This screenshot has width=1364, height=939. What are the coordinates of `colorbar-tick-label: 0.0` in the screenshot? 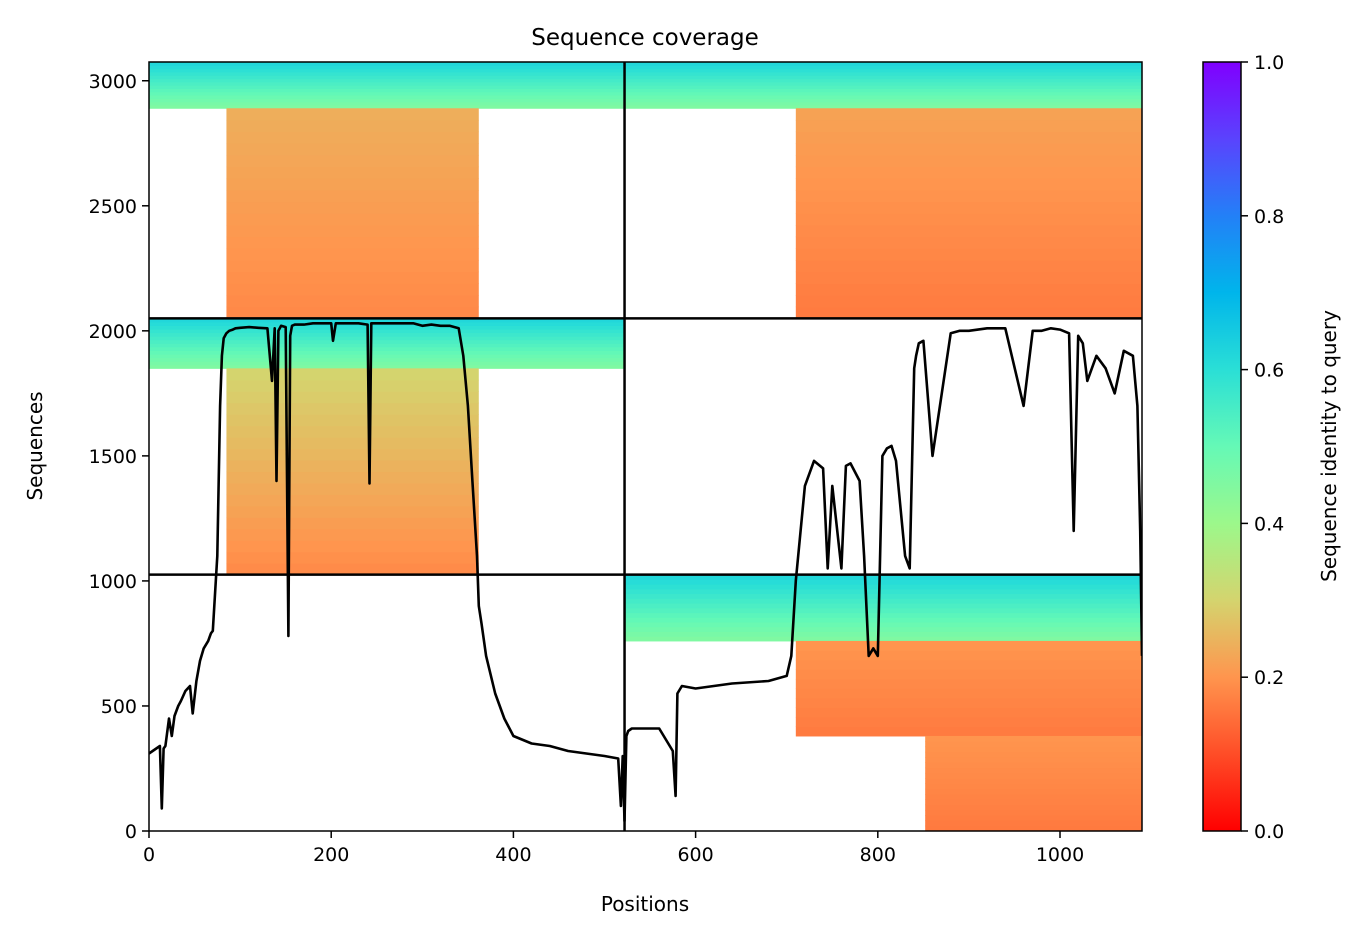 It's located at (1269, 832).